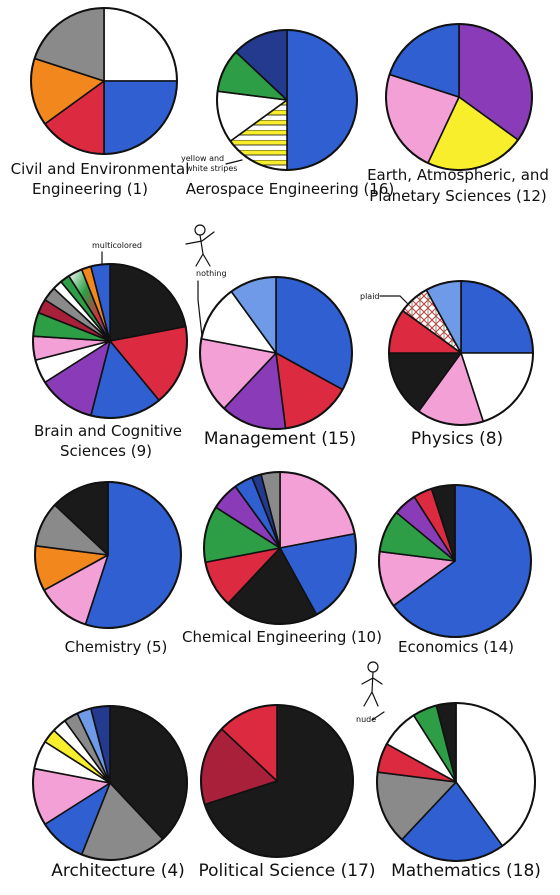 This screenshot has width=560, height=895. What do you see at coordinates (466, 871) in the screenshot?
I see `pie-title: Mathematics (18)` at bounding box center [466, 871].